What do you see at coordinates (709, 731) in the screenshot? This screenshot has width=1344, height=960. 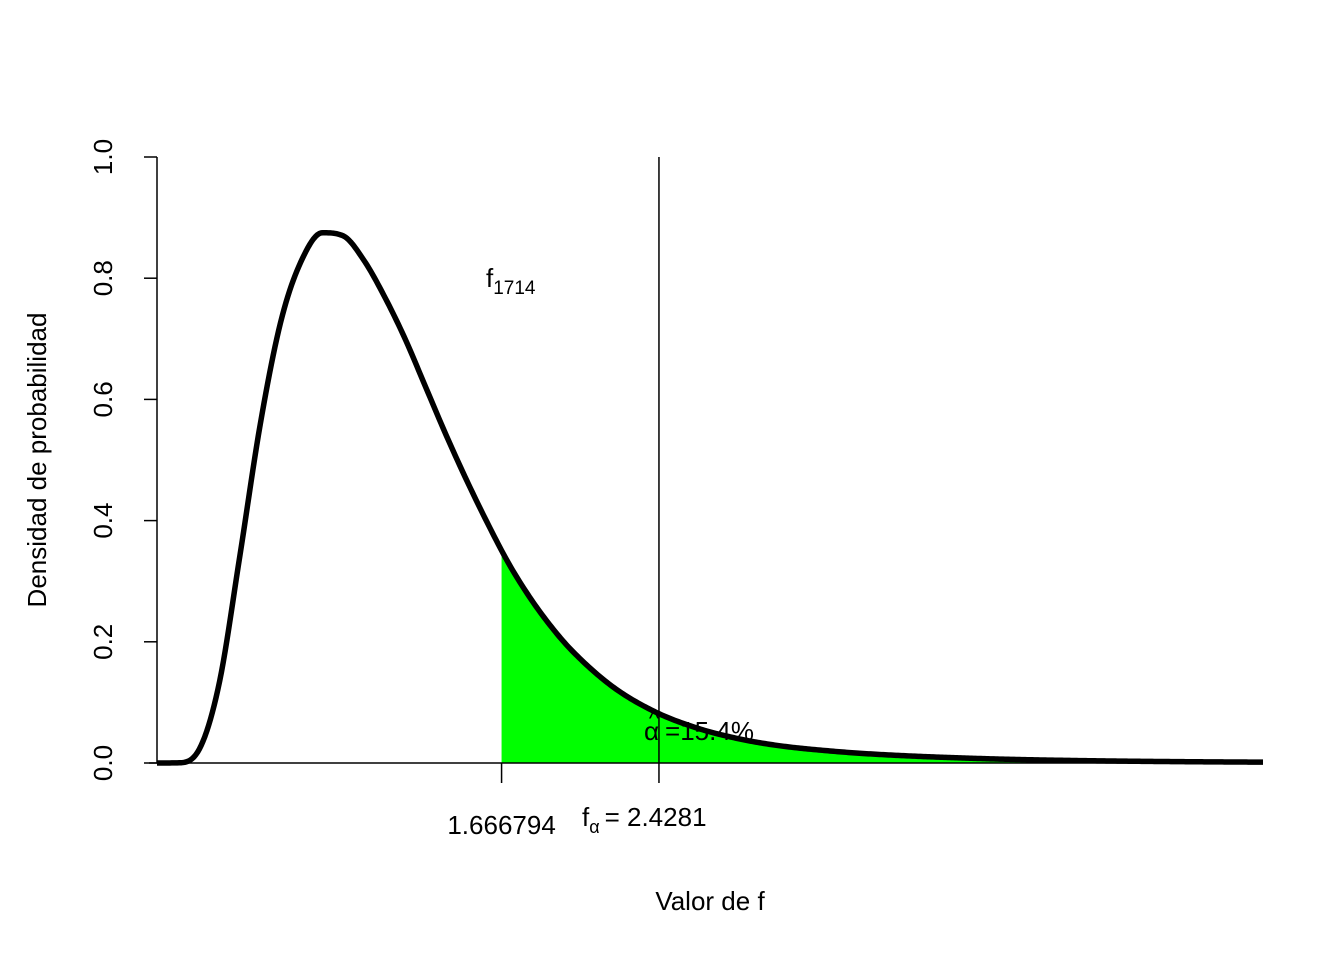 I see `alpha-value: =15.4%` at bounding box center [709, 731].